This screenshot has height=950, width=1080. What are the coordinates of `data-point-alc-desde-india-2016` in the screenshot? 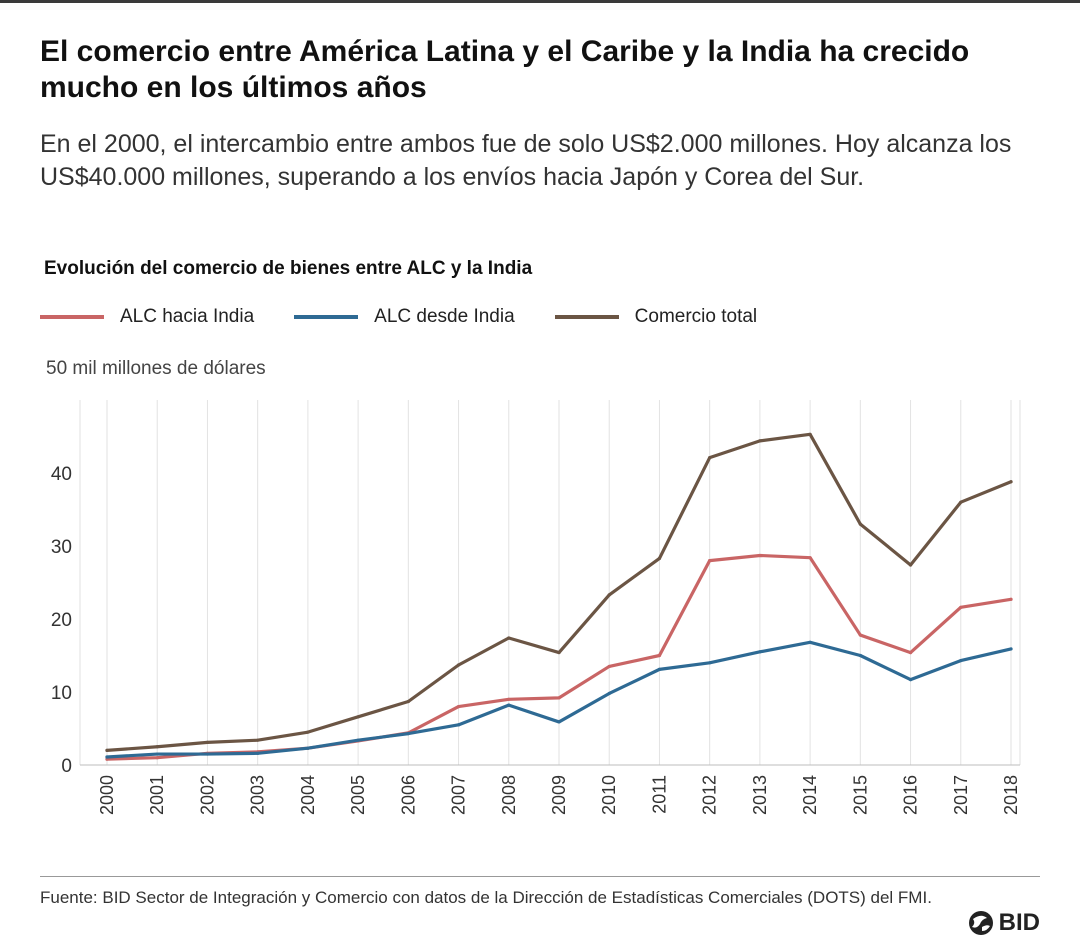 It's located at (910, 679).